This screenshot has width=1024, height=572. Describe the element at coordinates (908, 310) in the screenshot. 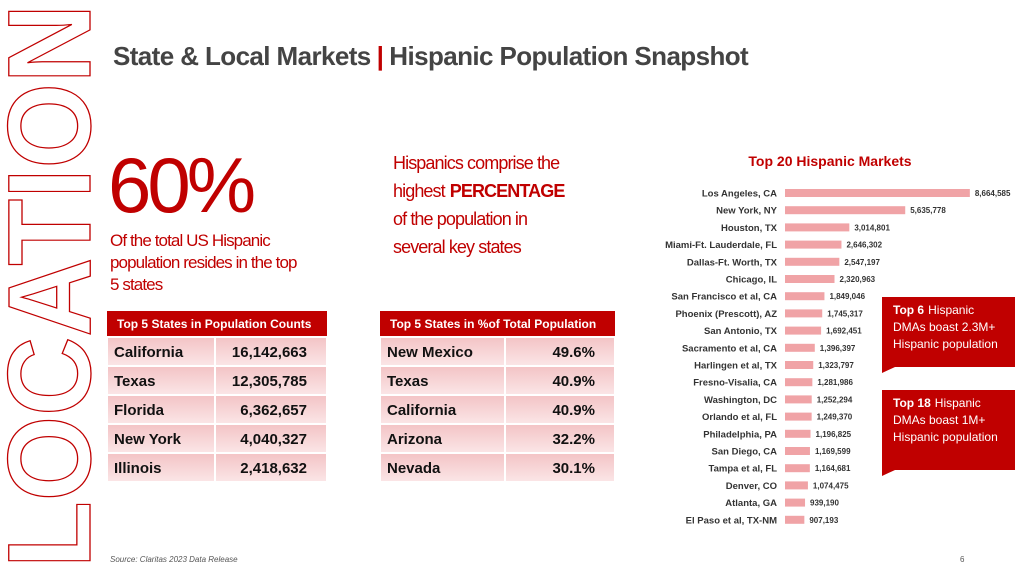

I see `callout-lead: Top 6` at that location.